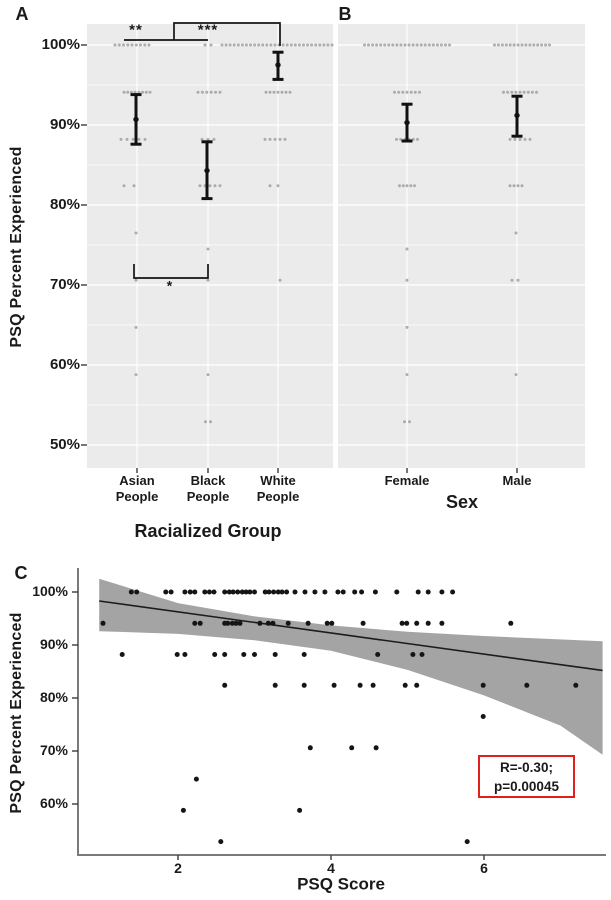 The width and height of the screenshot is (611, 900). What do you see at coordinates (21, 572) in the screenshot?
I see `panel-c-label: C` at bounding box center [21, 572].